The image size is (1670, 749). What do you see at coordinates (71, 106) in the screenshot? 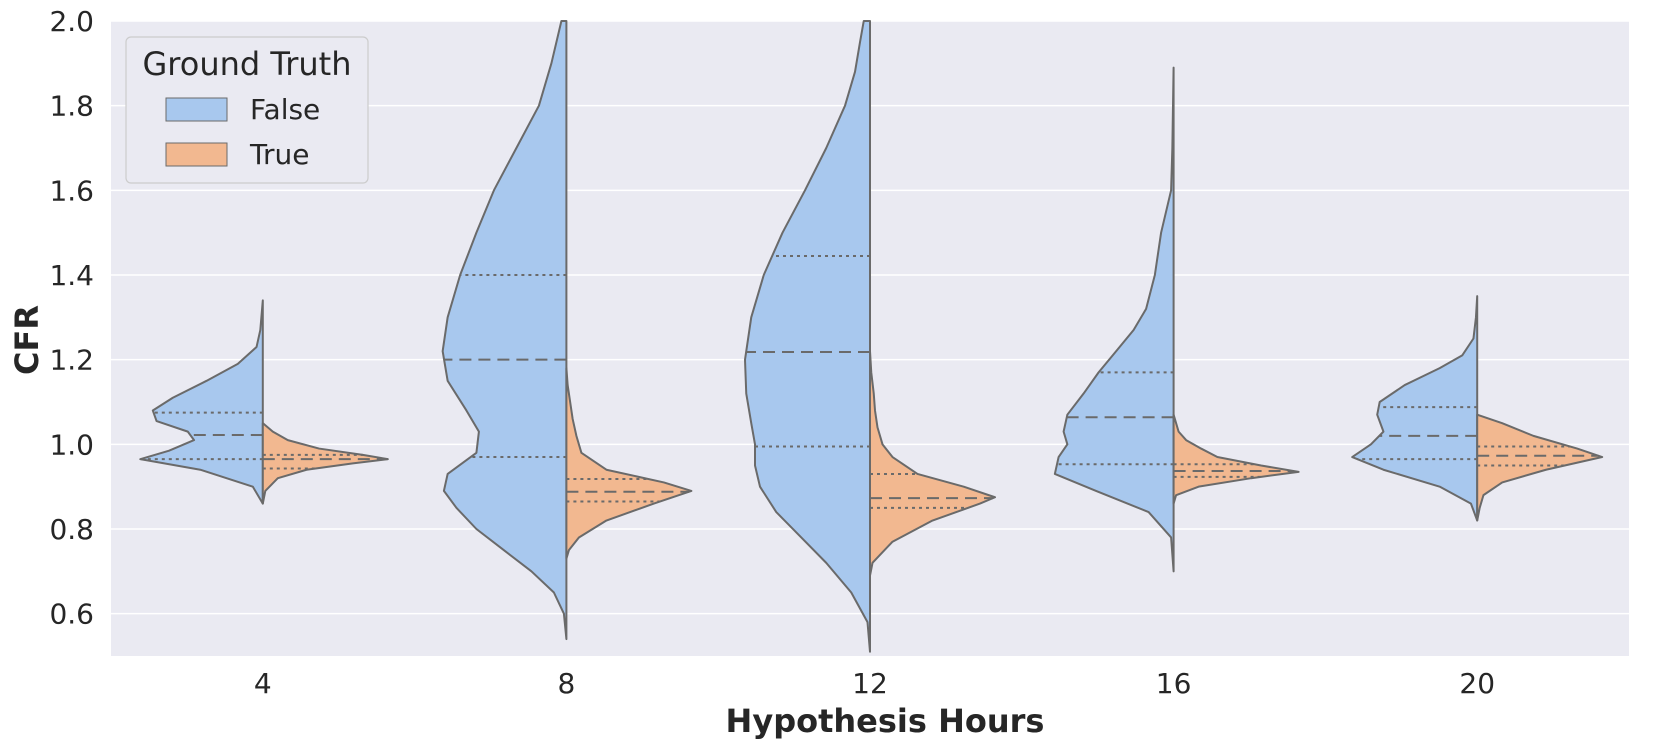
I see `y-tick-label: 1.8` at bounding box center [71, 106].